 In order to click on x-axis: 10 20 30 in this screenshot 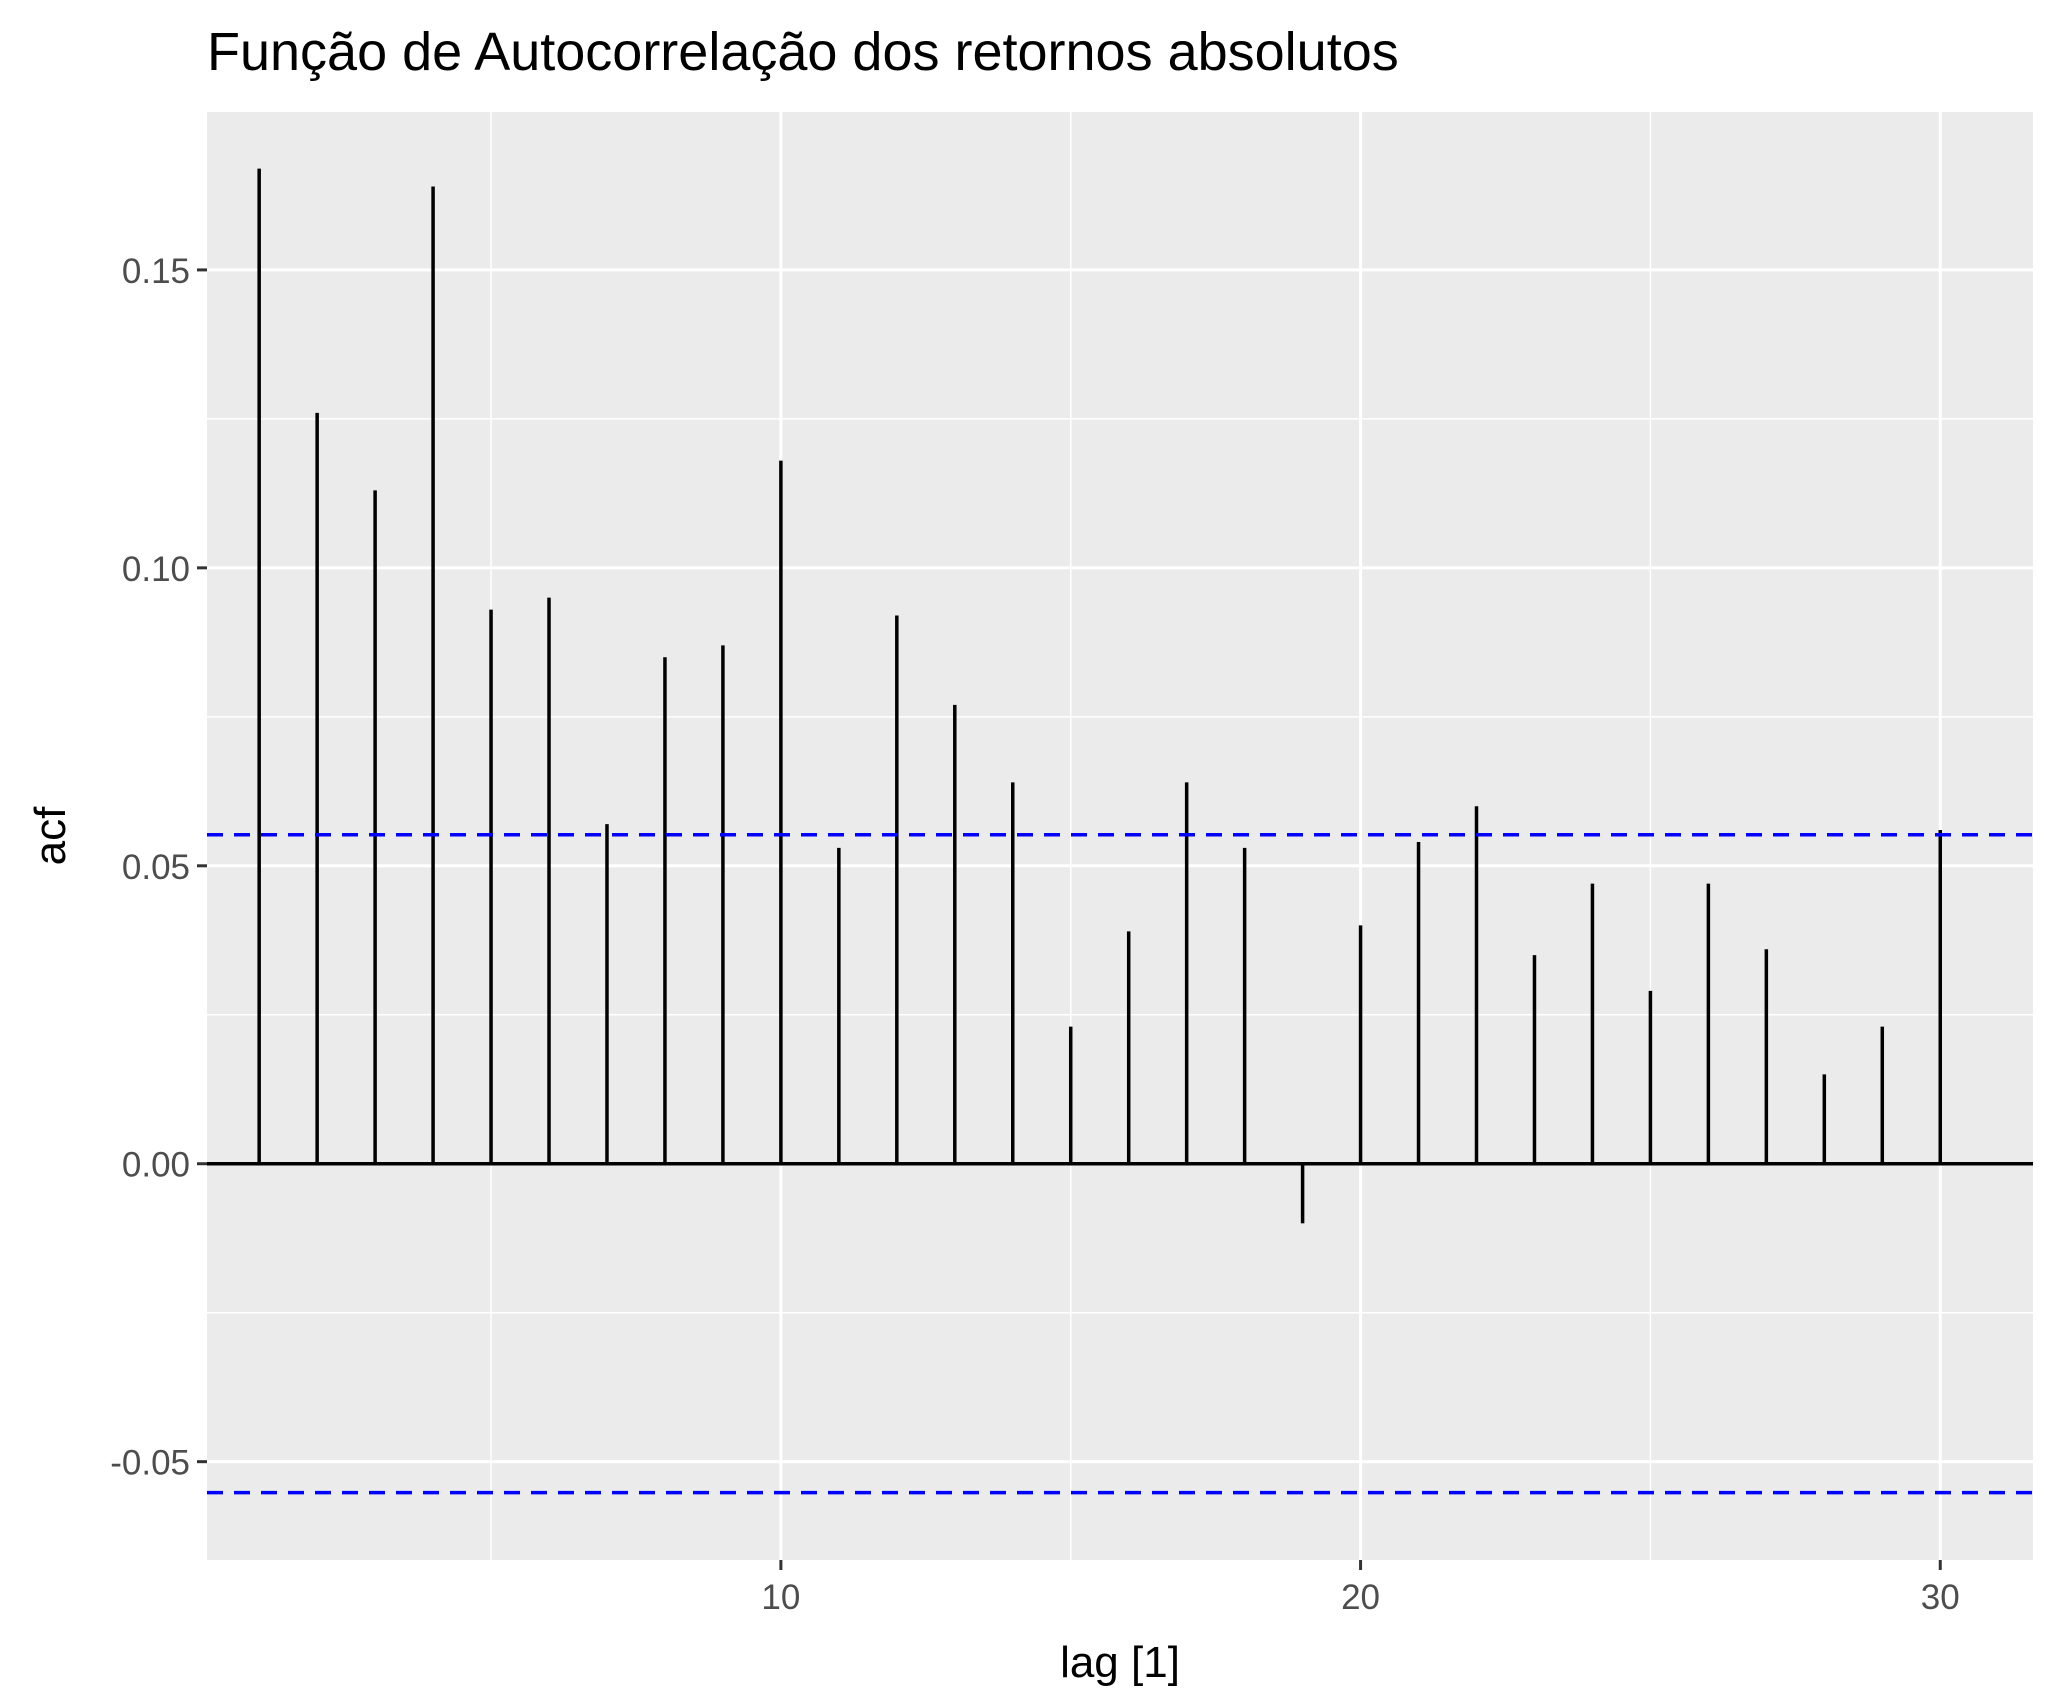, I will do `click(1360, 1588)`.